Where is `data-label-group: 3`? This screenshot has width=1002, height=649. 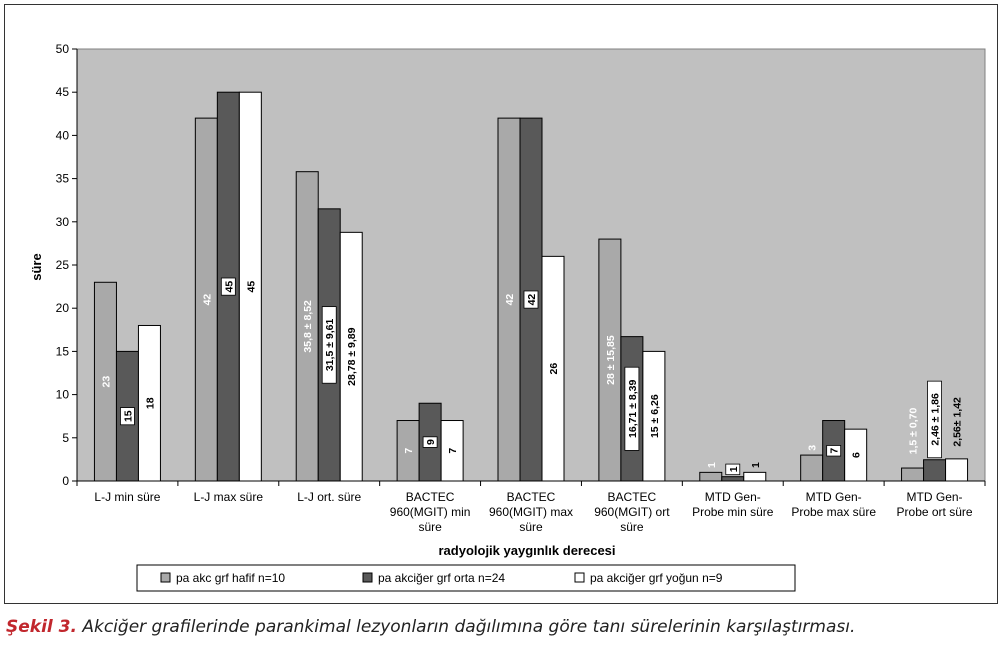
data-label-group: 3 is located at coordinates (813, 448).